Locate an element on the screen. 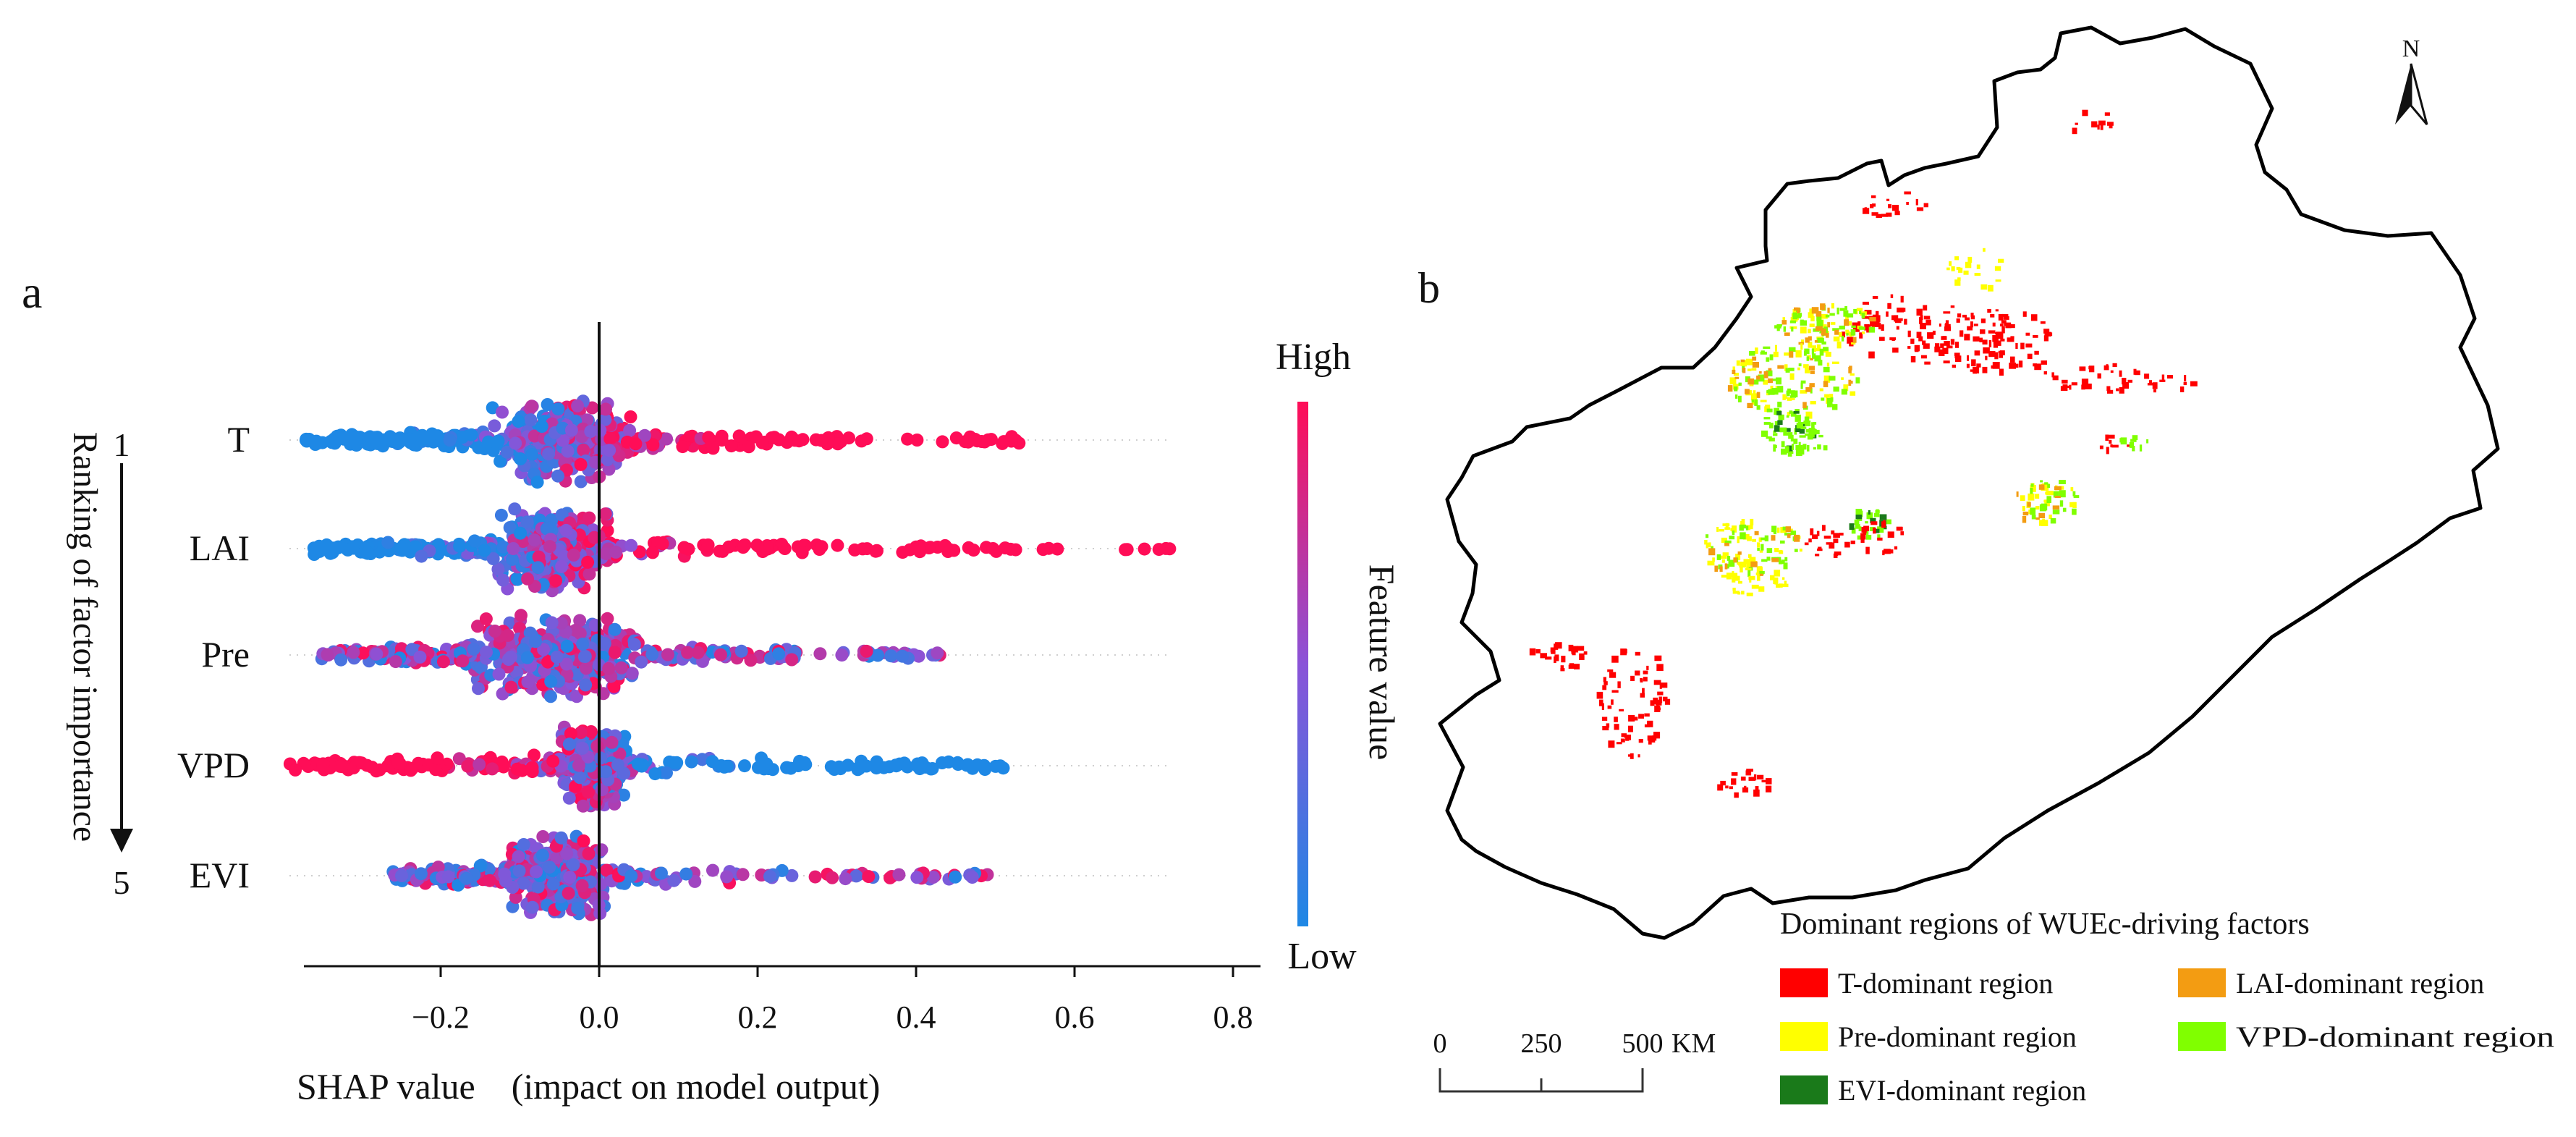 The height and width of the screenshot is (1137, 2576). legend-swatch-lai is located at coordinates (2202, 982).